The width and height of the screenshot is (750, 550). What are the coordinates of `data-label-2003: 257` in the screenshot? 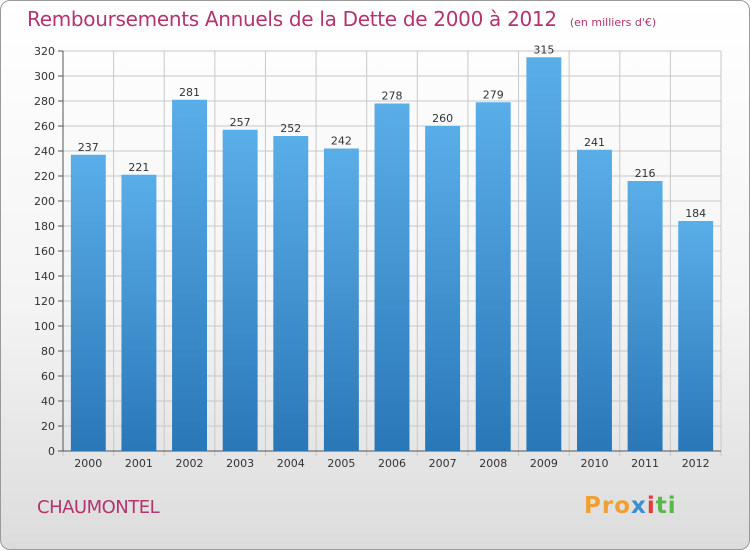 It's located at (240, 122).